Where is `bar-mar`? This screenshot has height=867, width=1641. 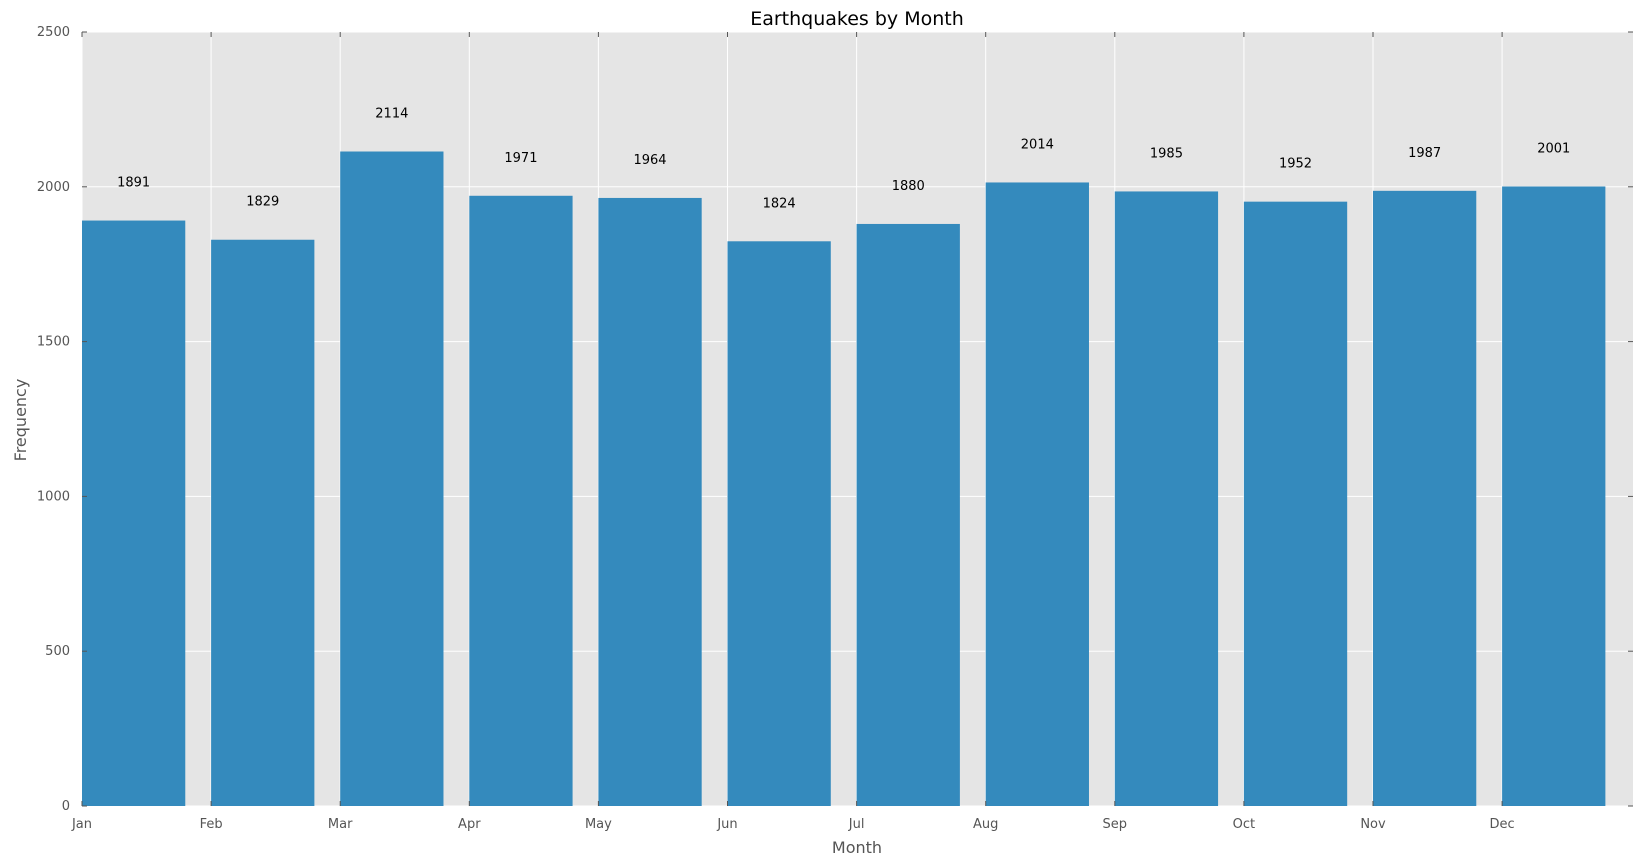
bar-mar is located at coordinates (392, 478).